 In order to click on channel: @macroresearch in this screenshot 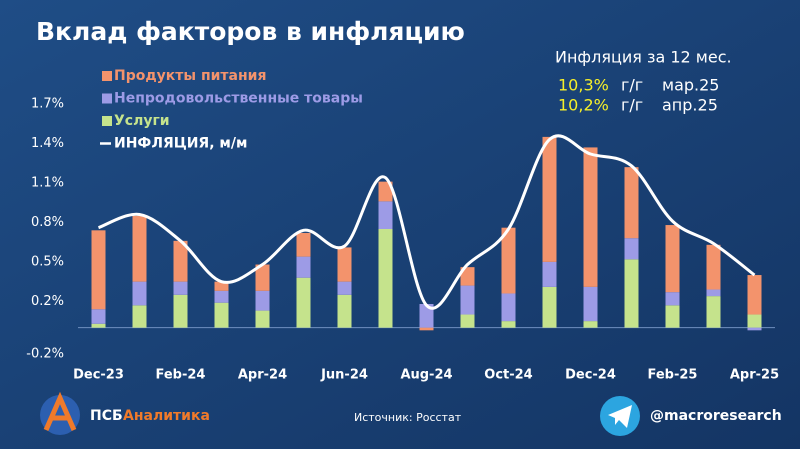, I will do `click(716, 416)`.